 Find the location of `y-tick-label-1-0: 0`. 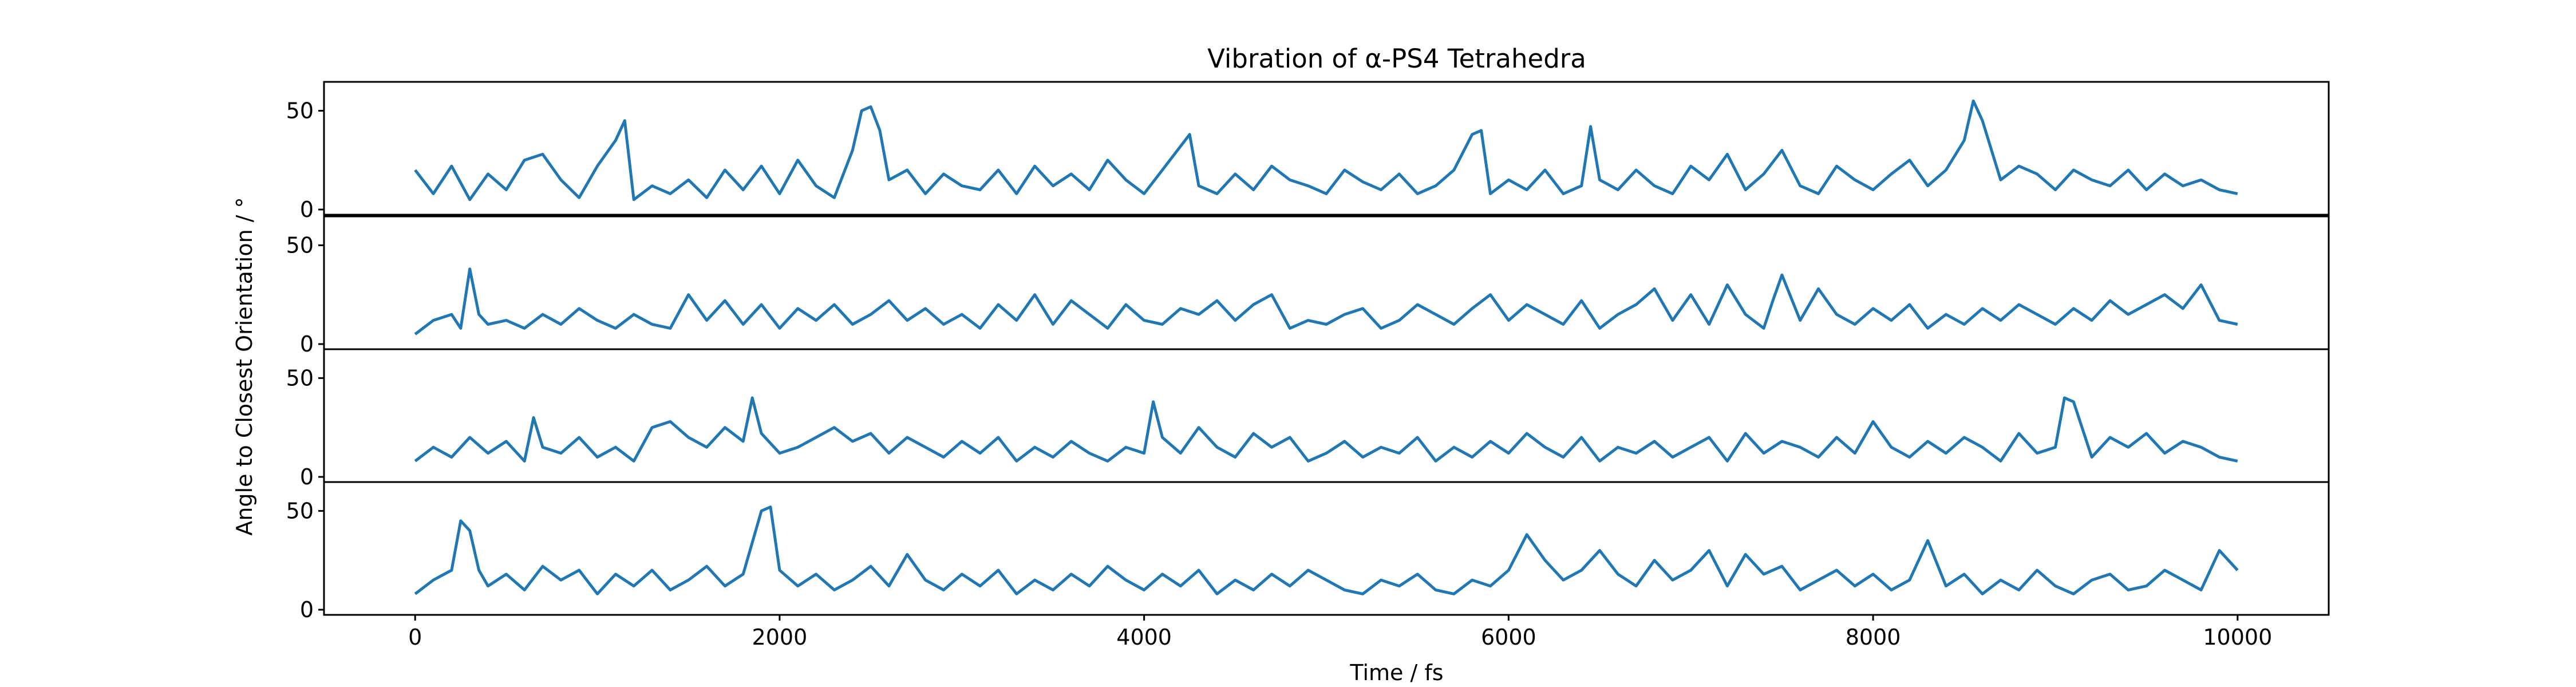

y-tick-label-1-0: 0 is located at coordinates (307, 209).